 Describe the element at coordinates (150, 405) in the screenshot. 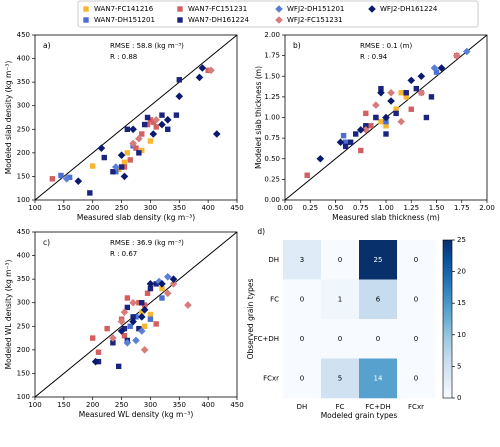

I see `x-tick-label: 300` at that location.